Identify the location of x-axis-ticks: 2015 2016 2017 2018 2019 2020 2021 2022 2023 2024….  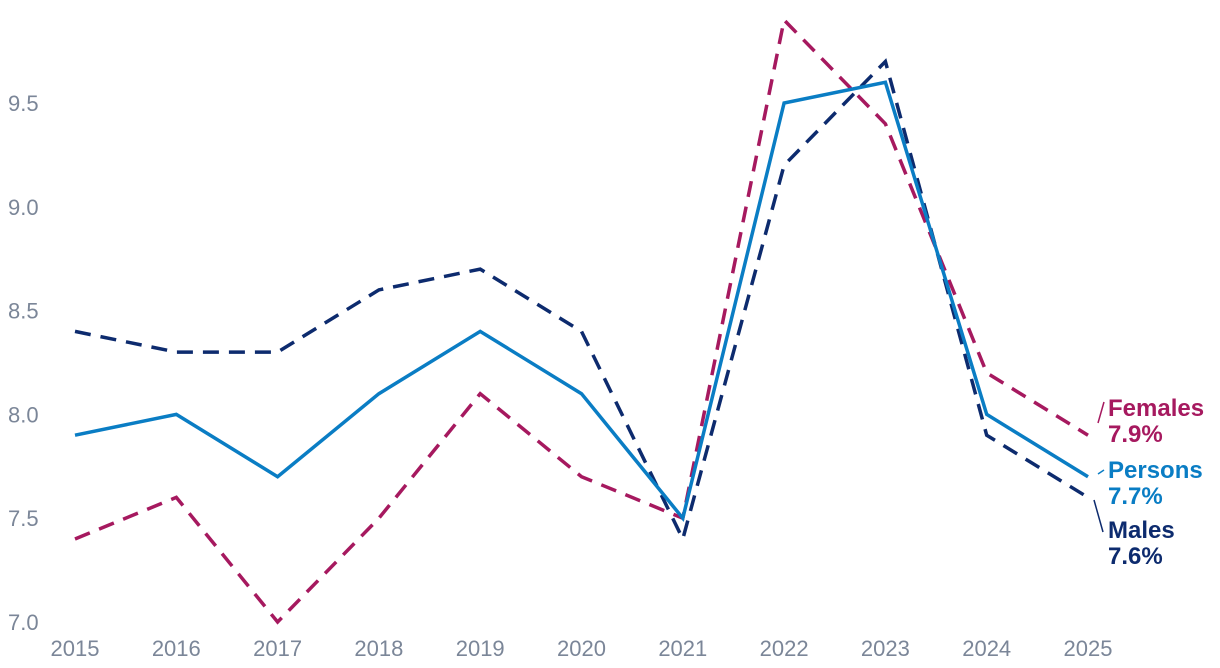
(582, 648).